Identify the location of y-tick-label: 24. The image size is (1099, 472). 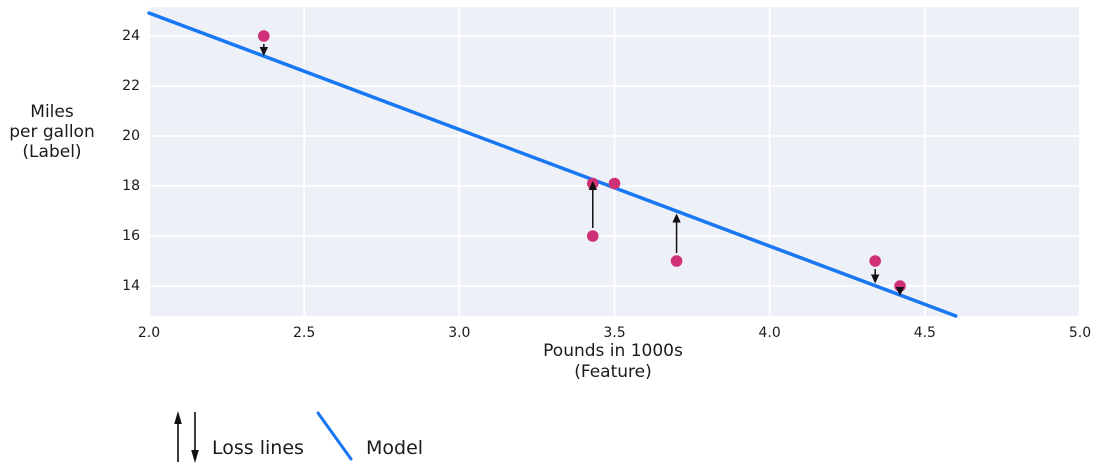
(131, 36).